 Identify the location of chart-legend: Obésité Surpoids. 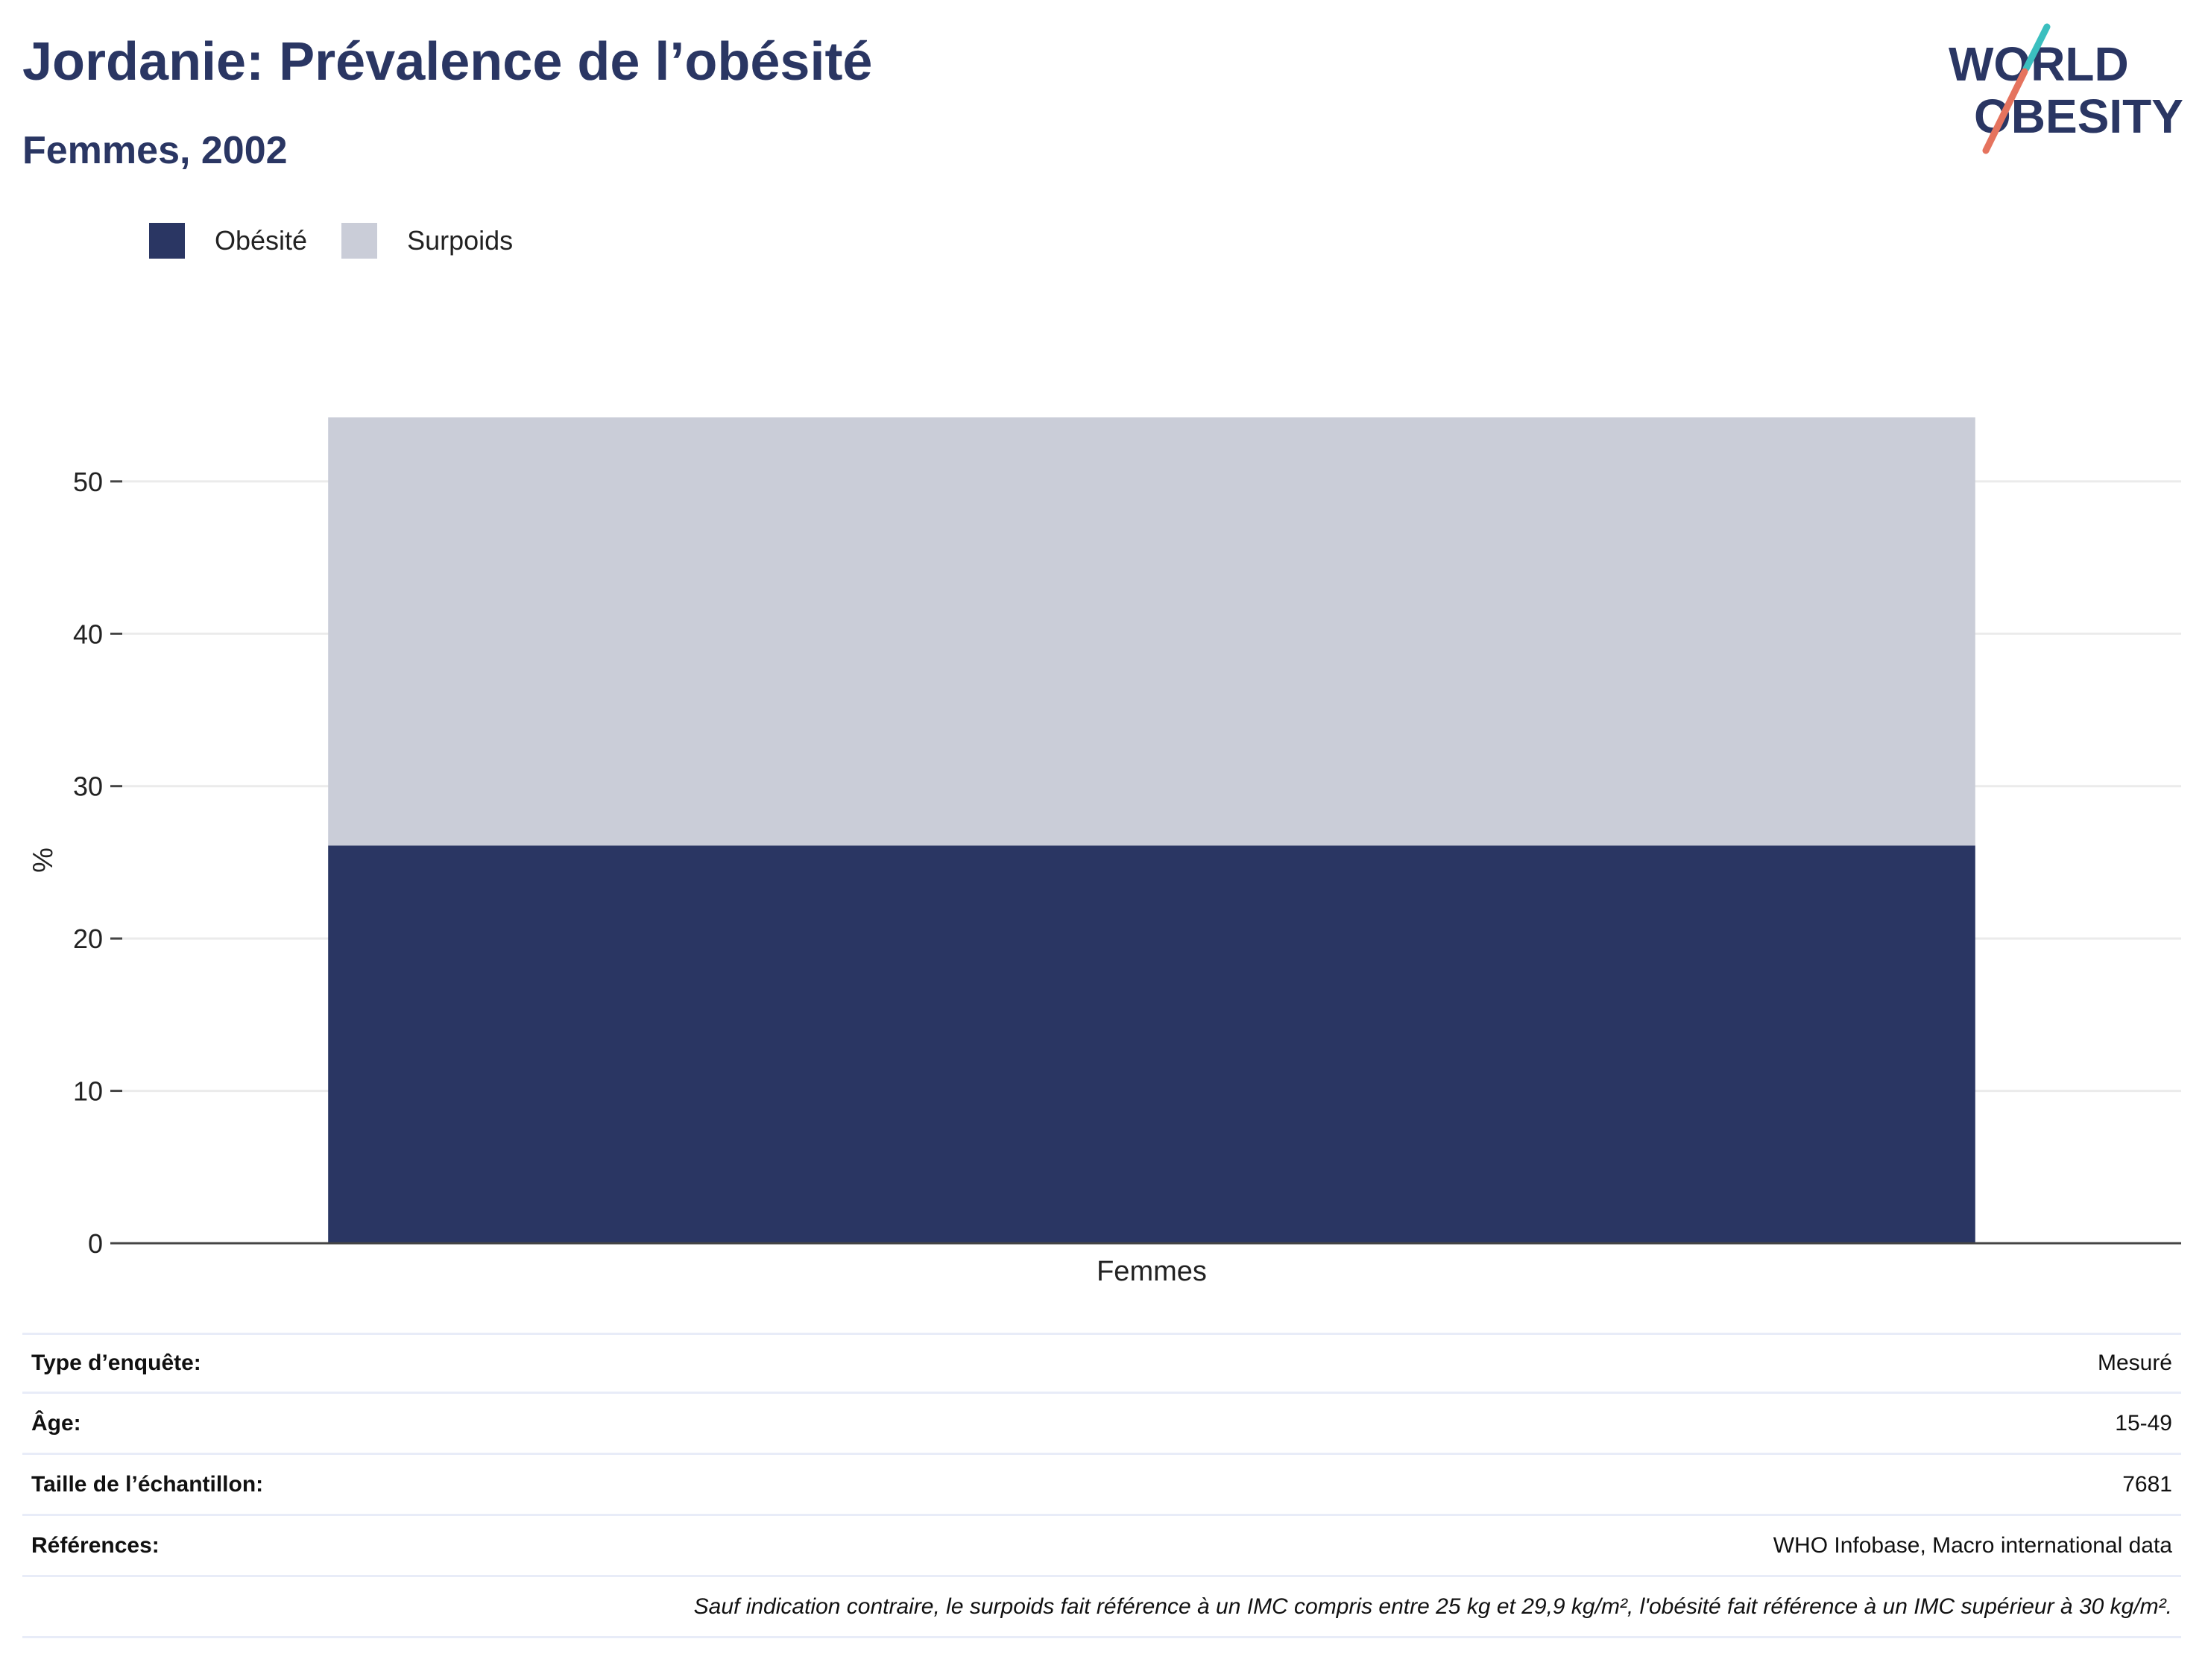
(348, 240).